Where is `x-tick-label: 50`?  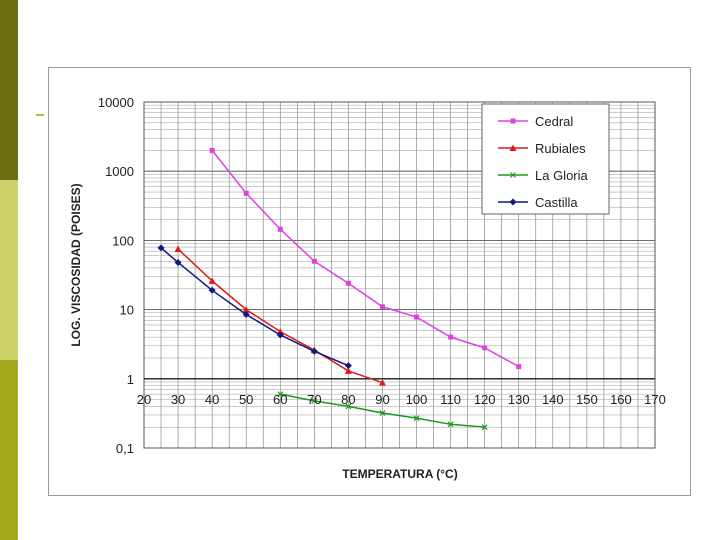
x-tick-label: 50 is located at coordinates (246, 399).